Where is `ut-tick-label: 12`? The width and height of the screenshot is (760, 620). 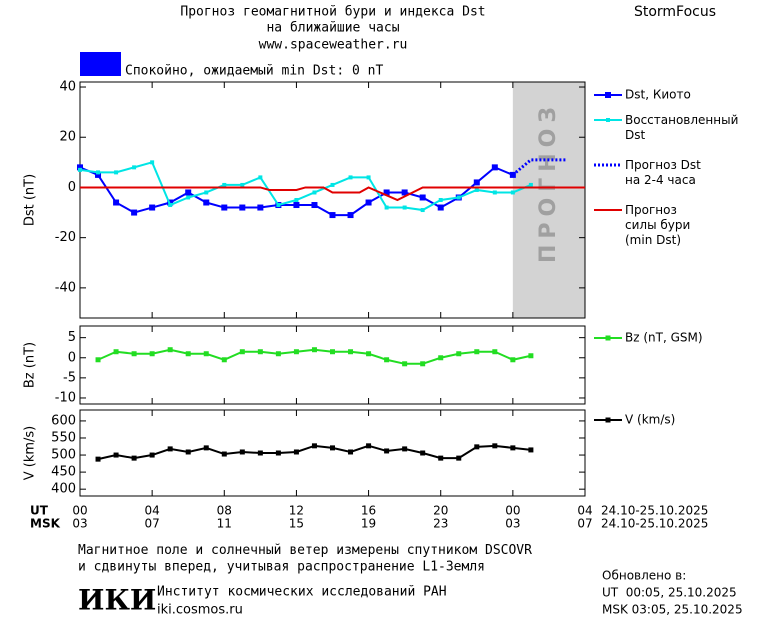 ut-tick-label: 12 is located at coordinates (296, 511).